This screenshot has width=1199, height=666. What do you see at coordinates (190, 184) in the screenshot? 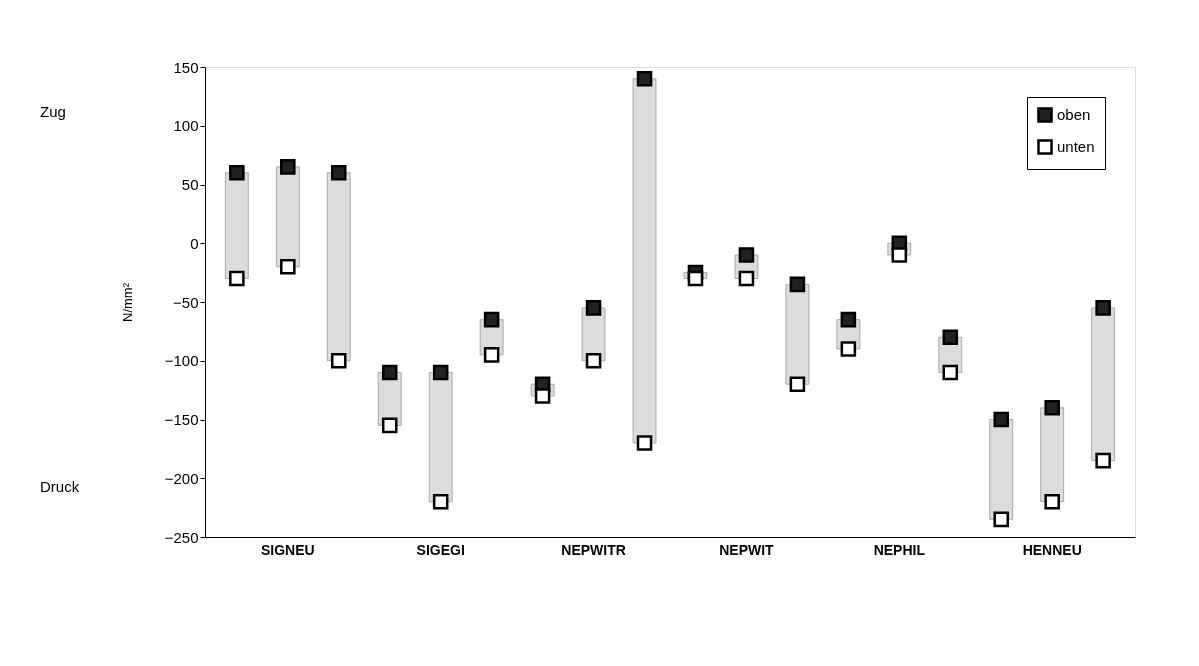
I see `y-tick-label: 50` at bounding box center [190, 184].